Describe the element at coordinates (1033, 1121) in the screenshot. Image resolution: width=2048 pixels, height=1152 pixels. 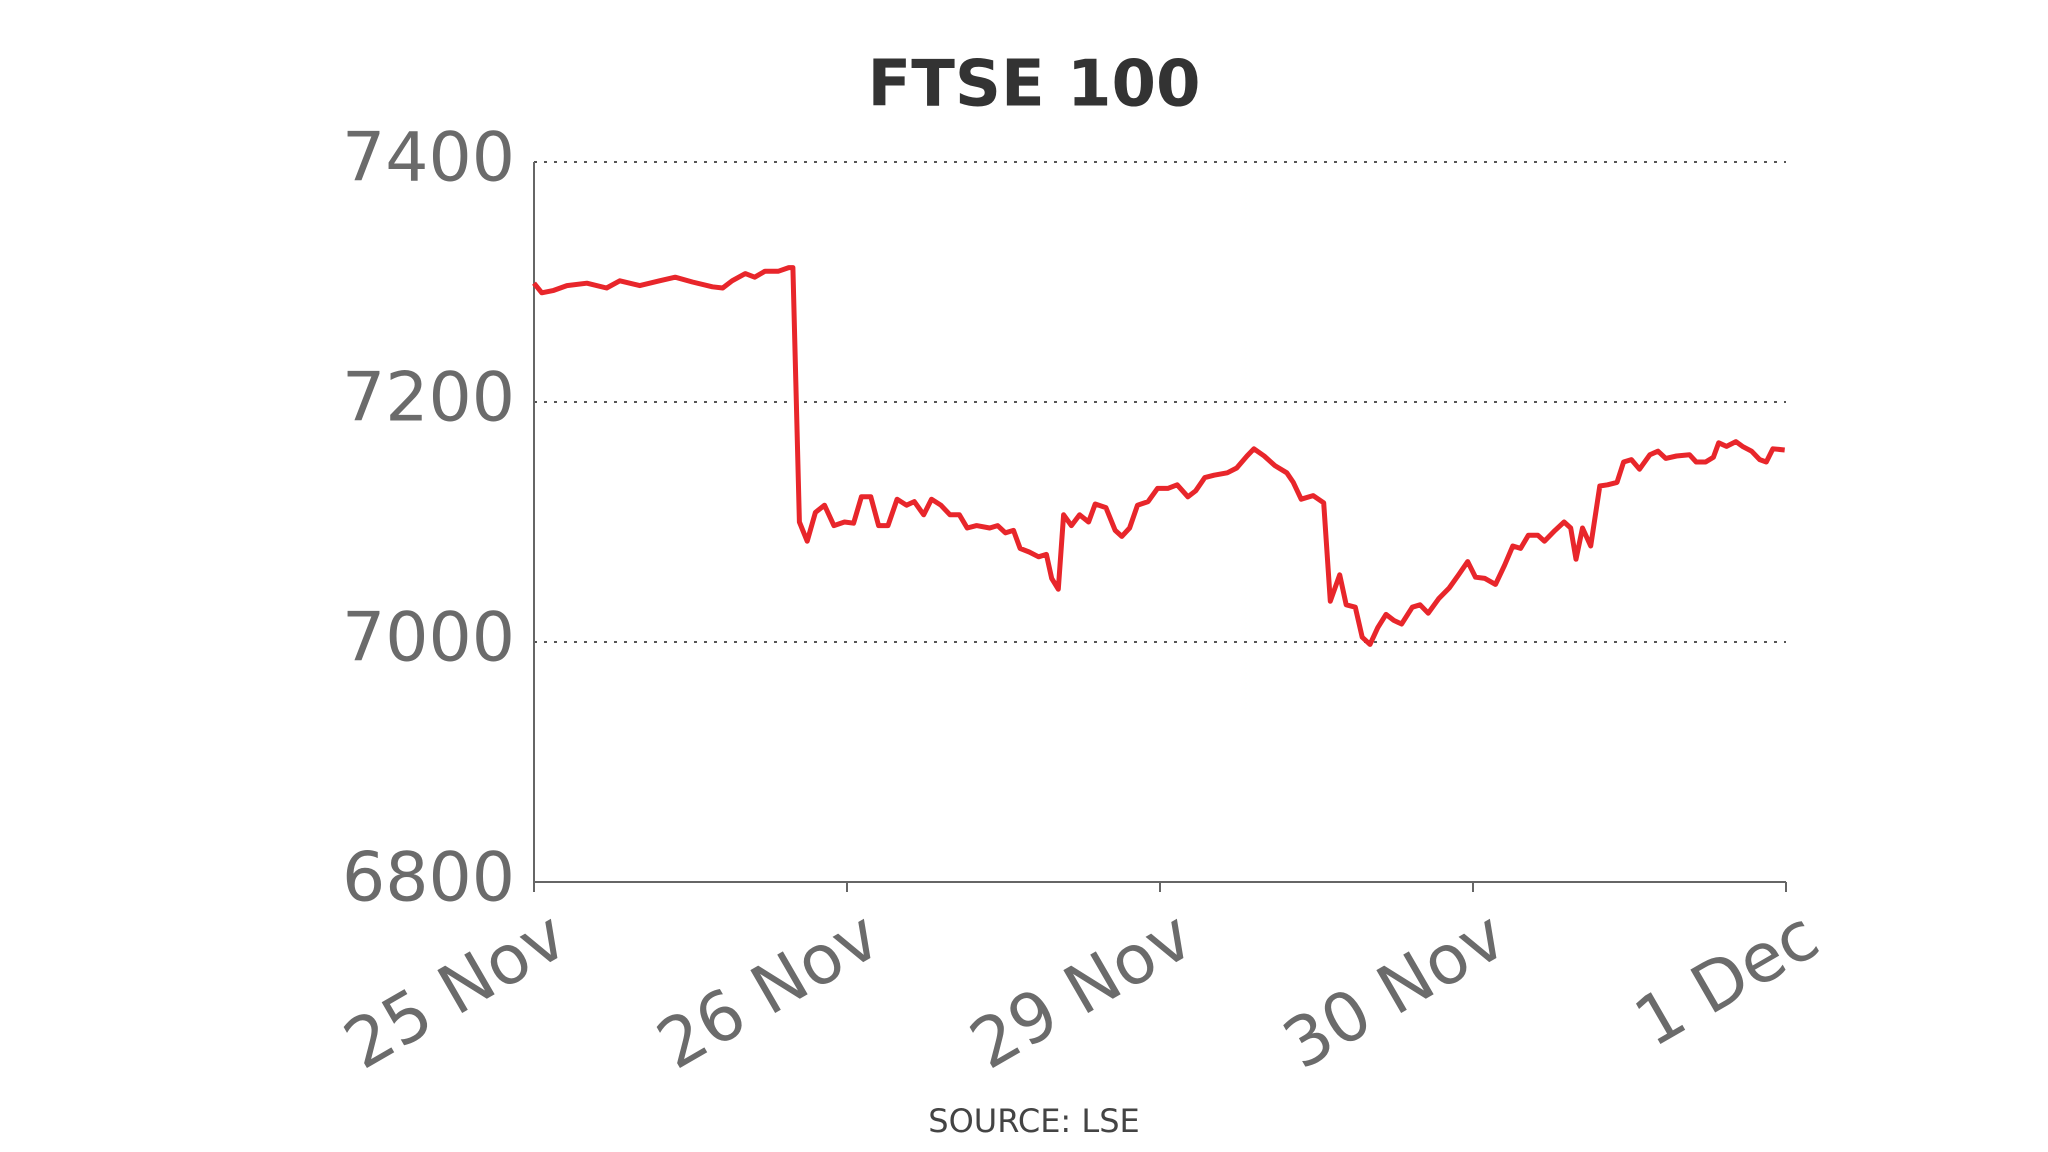
I see `source-note: SOURCE: LSE` at that location.